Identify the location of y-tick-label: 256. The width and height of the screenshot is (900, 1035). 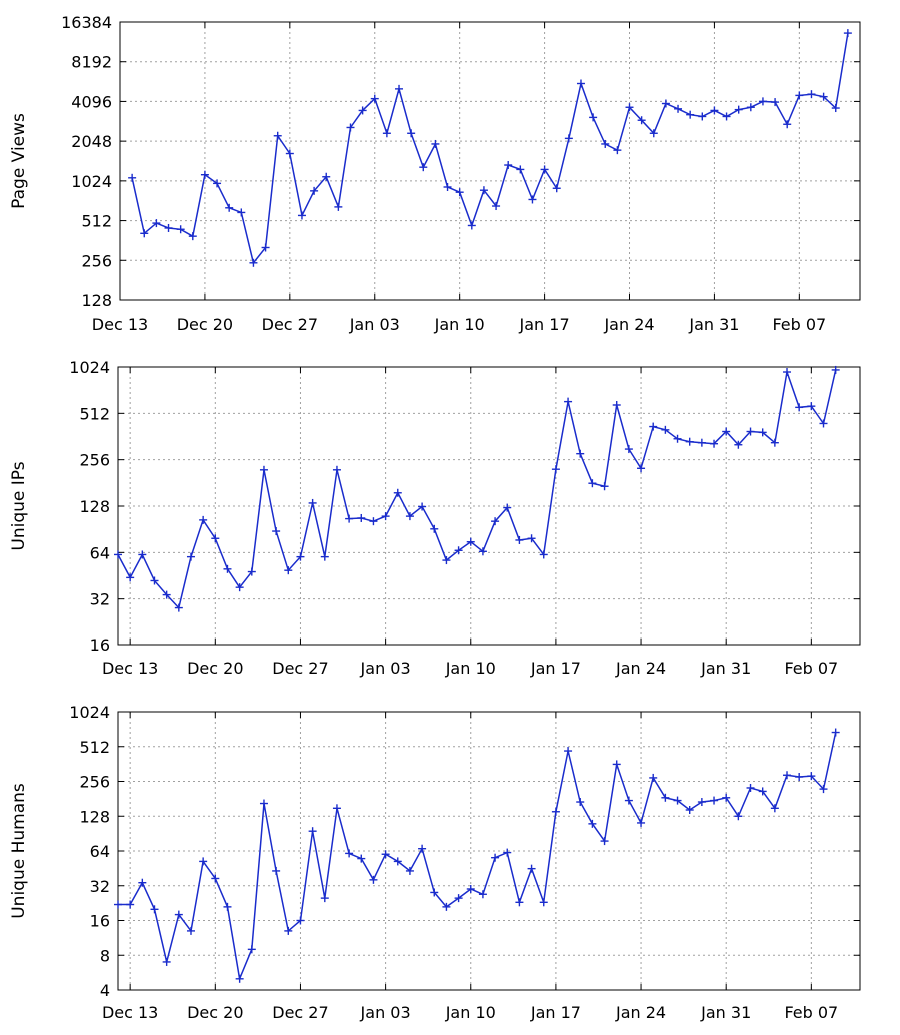
(96, 260).